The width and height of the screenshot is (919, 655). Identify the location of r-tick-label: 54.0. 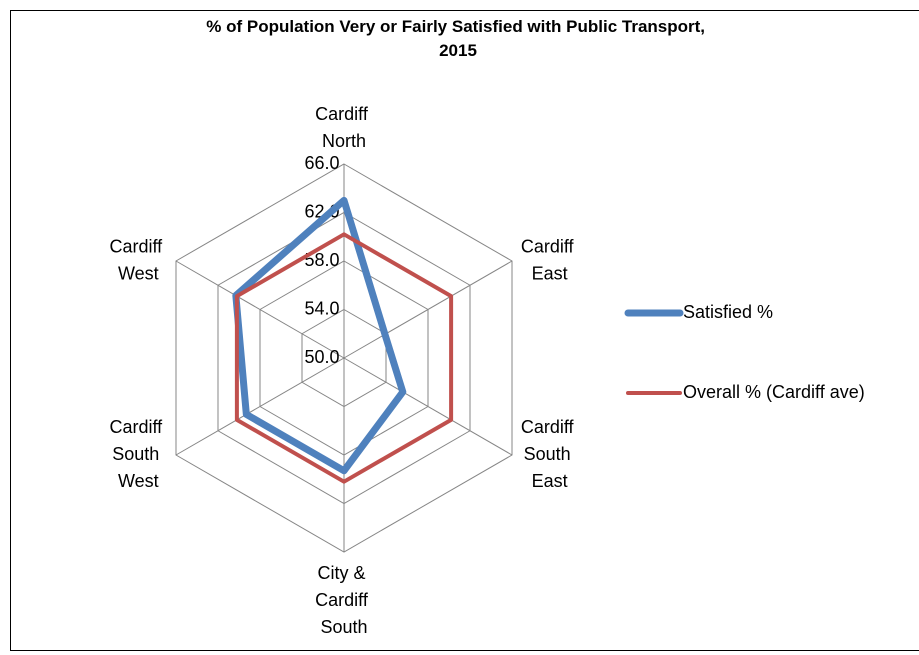
(321, 308).